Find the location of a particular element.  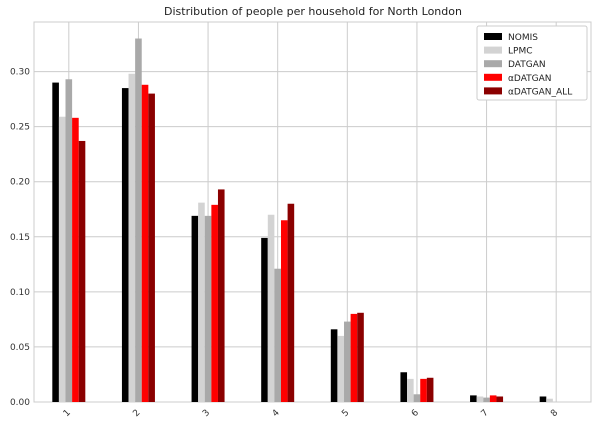

legend-label: αDATGAN_ALL is located at coordinates (540, 92).